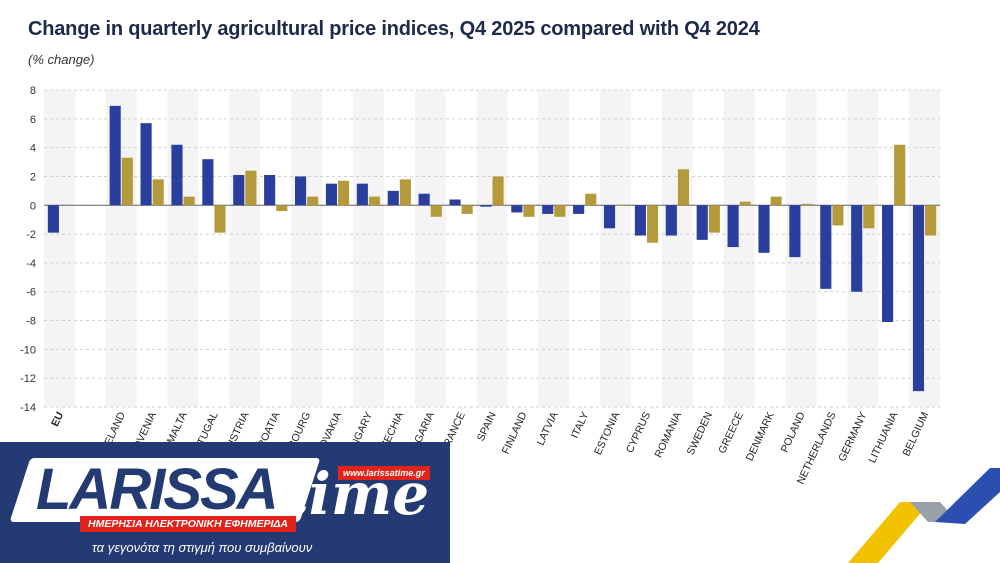 Image resolution: width=1000 pixels, height=563 pixels. I want to click on y-tick-label: -4, so click(31, 264).